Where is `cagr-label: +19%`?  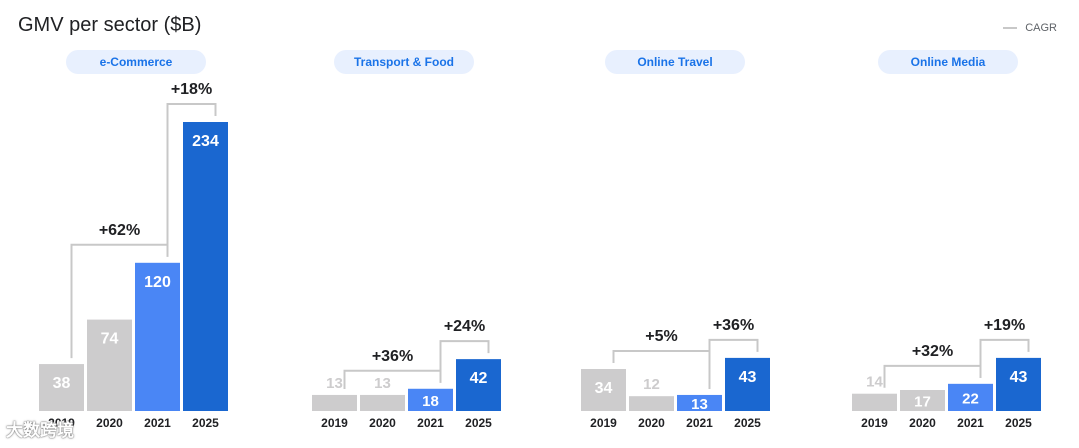 cagr-label: +19% is located at coordinates (1004, 325).